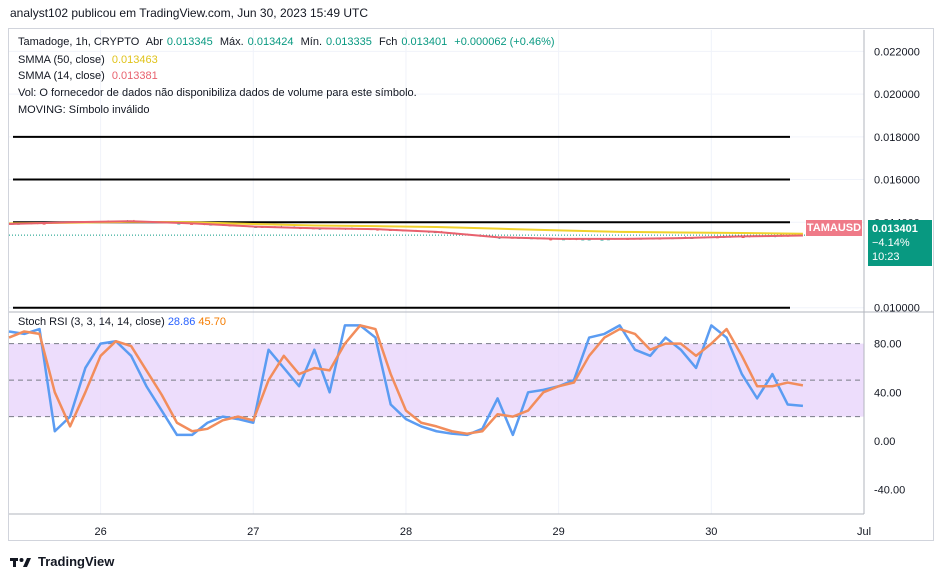 Image resolution: width=942 pixels, height=580 pixels. Describe the element at coordinates (834, 228) in the screenshot. I see `ticker-tag: TAMAUSD` at that location.